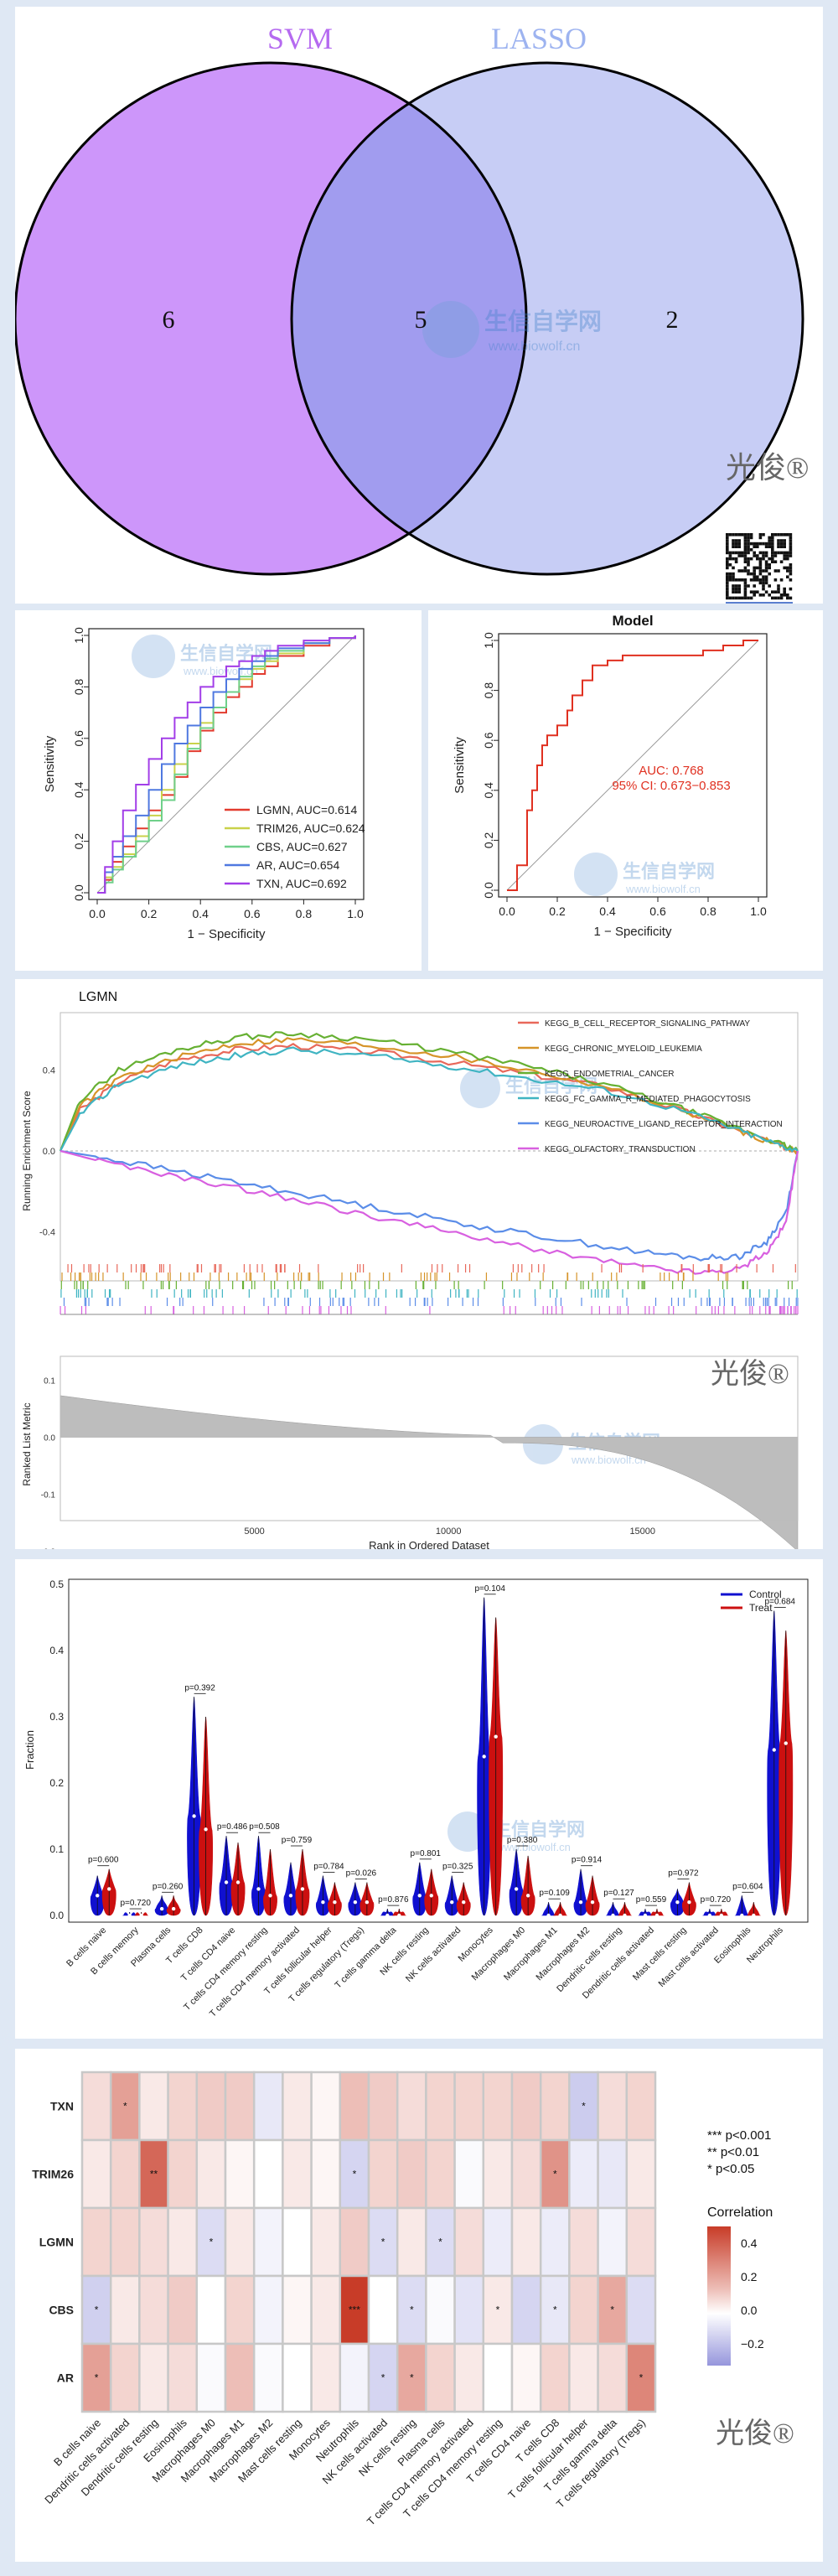  What do you see at coordinates (539, 38) in the screenshot?
I see `venn-label-lasso: LASSO` at bounding box center [539, 38].